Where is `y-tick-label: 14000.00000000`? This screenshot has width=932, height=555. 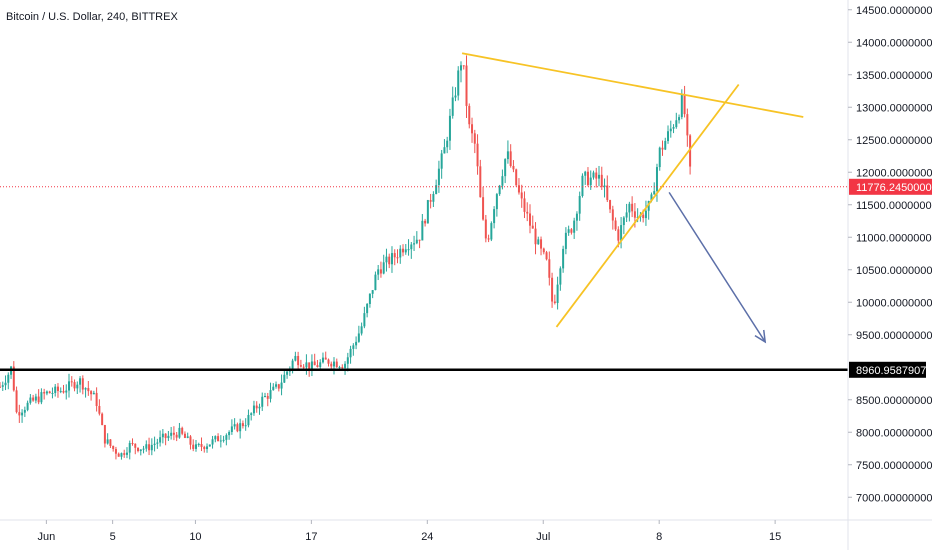
y-tick-label: 14000.00000000 is located at coordinates (894, 43).